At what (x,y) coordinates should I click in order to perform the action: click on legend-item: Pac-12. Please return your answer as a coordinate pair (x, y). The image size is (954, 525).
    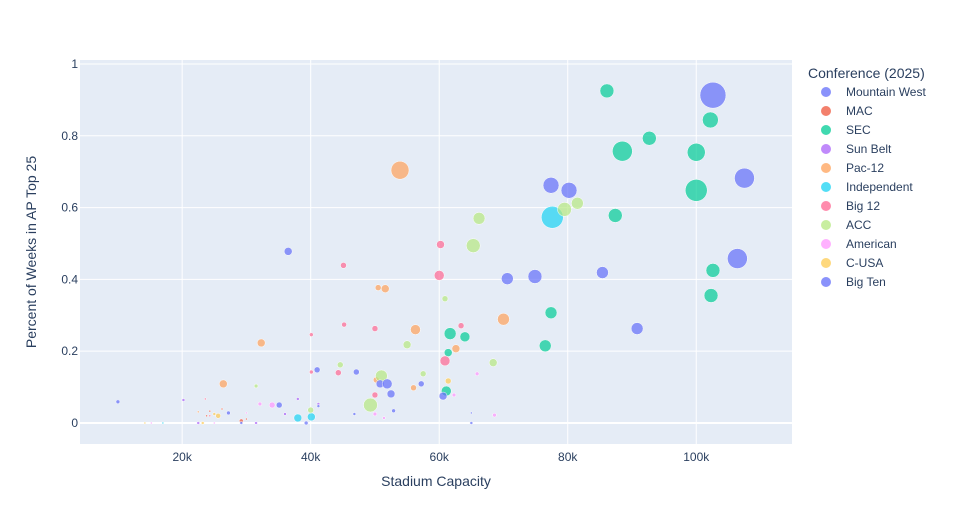
    Looking at the image, I should click on (852, 168).